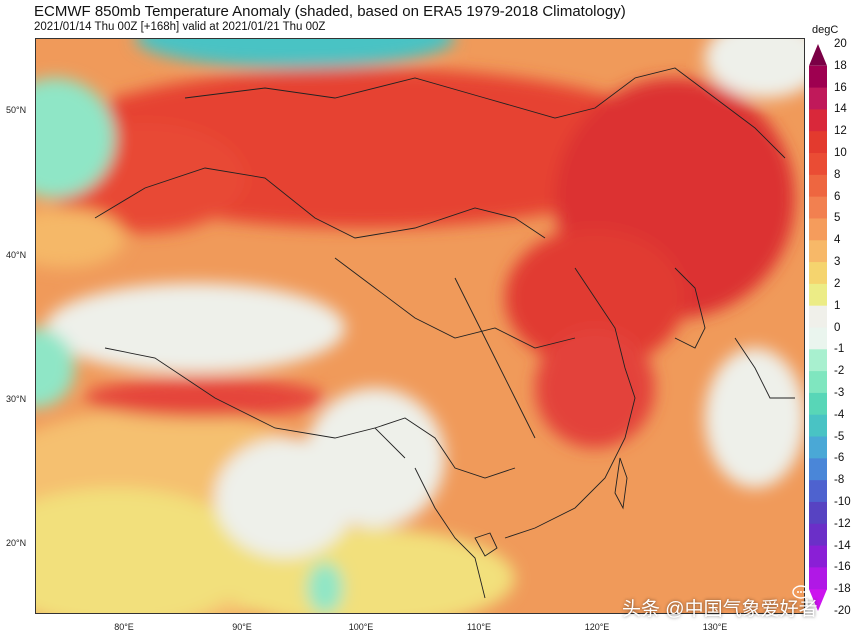  What do you see at coordinates (840, 87) in the screenshot?
I see `colorbar-tick-label: 16` at bounding box center [840, 87].